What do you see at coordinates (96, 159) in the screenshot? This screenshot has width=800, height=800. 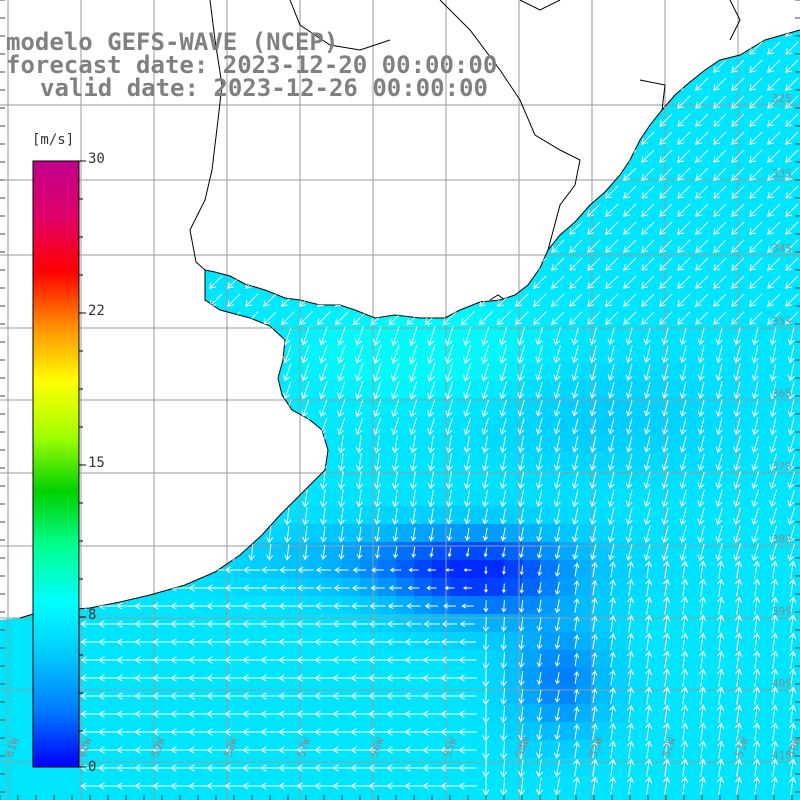 I see `colorbar-tick-label-30: 30` at bounding box center [96, 159].